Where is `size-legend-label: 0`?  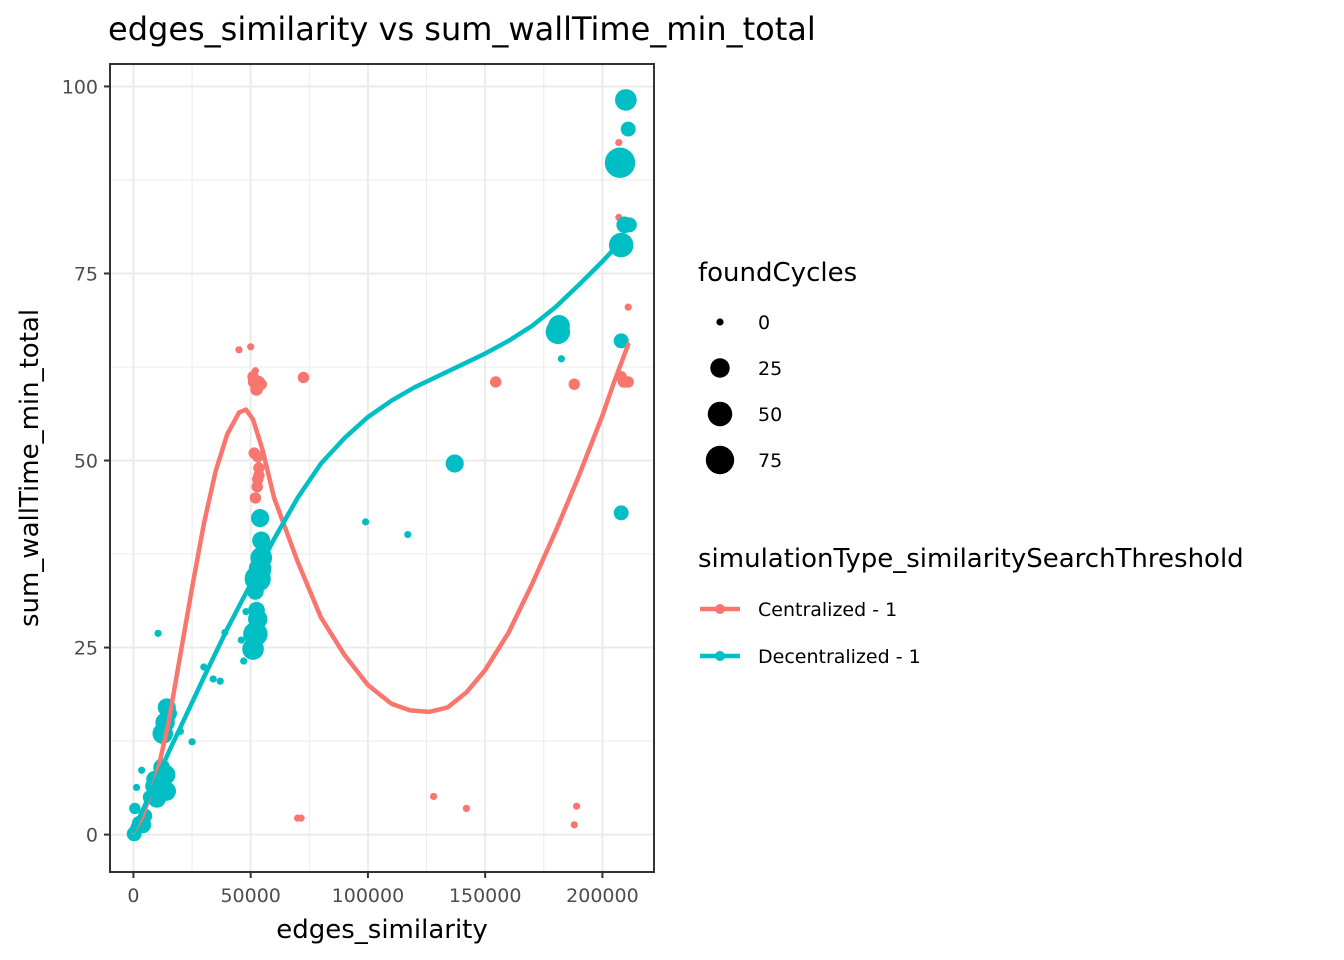
size-legend-label: 0 is located at coordinates (764, 323).